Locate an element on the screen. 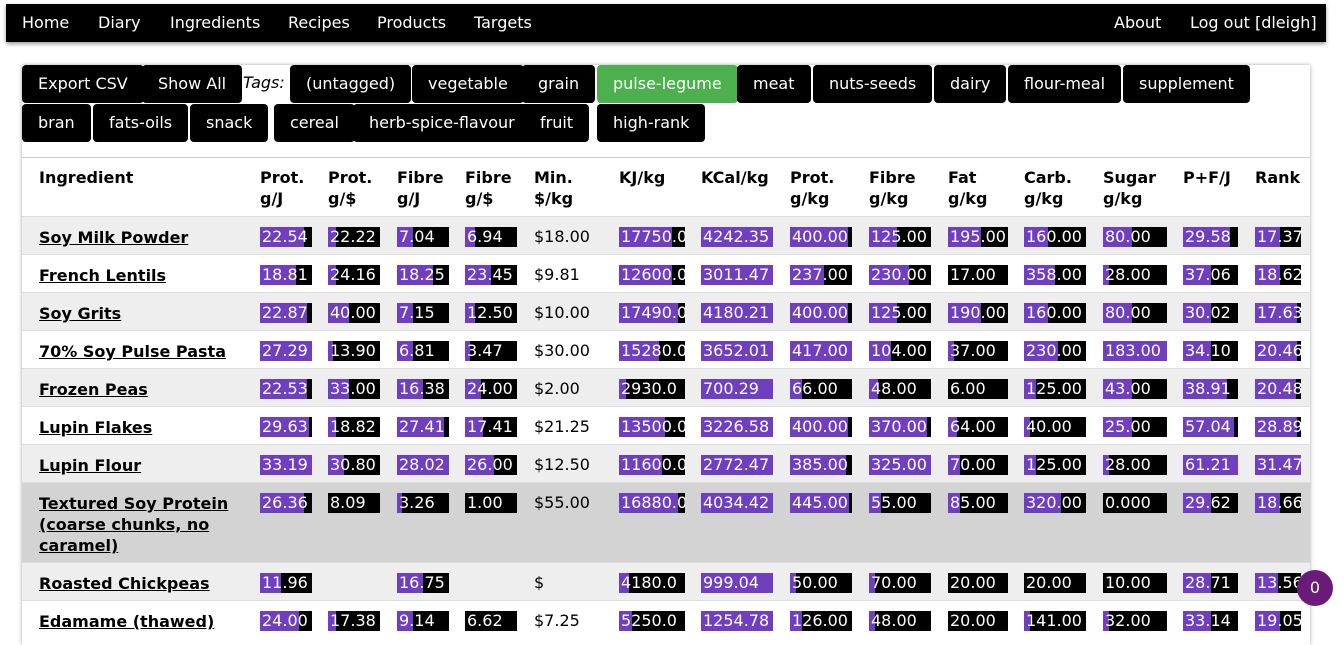  table-cell-bar: 22.87 is located at coordinates (286, 313).